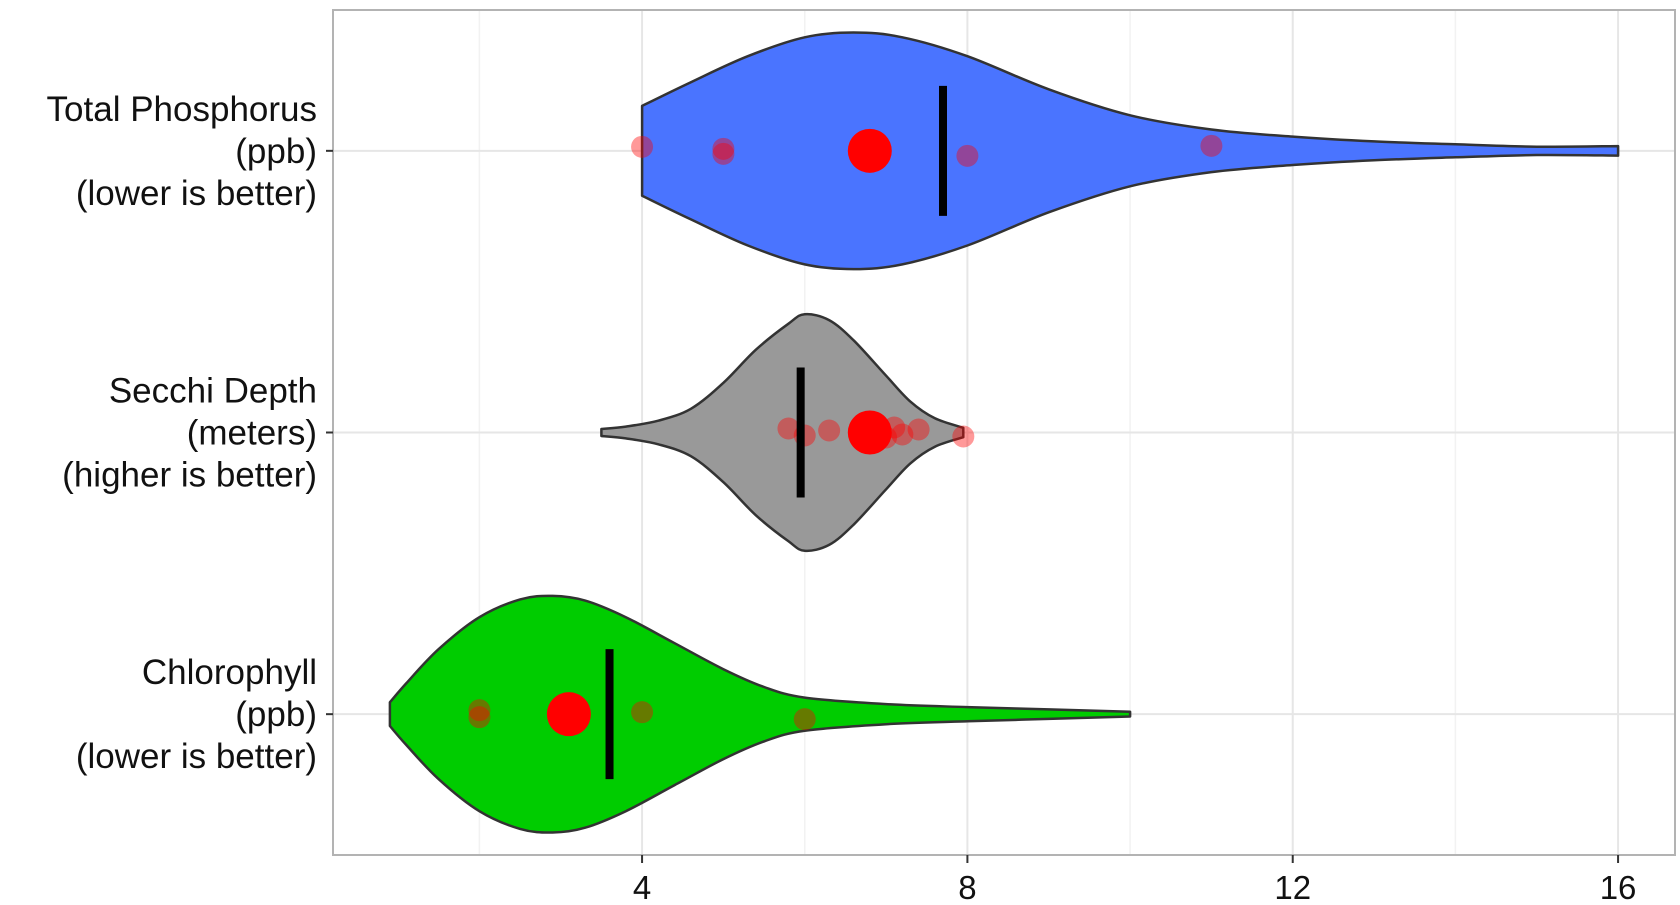  I want to click on x-tick-label-8: 8, so click(967, 887).